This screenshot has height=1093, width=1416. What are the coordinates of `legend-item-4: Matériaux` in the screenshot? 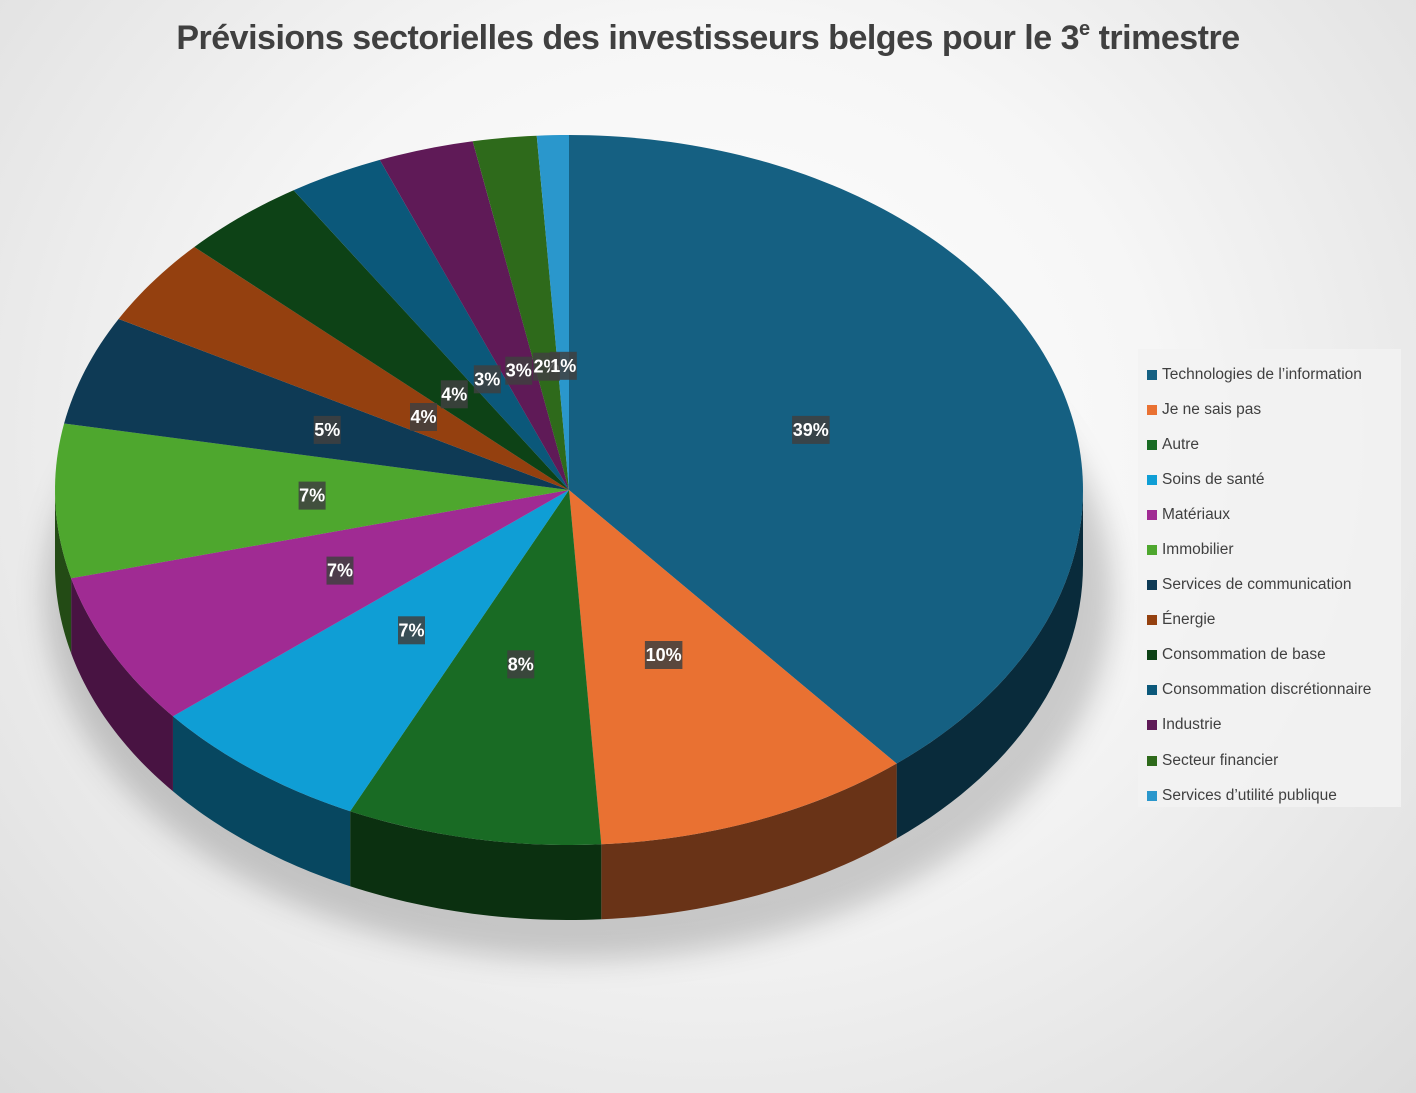 It's located at (1269, 514).